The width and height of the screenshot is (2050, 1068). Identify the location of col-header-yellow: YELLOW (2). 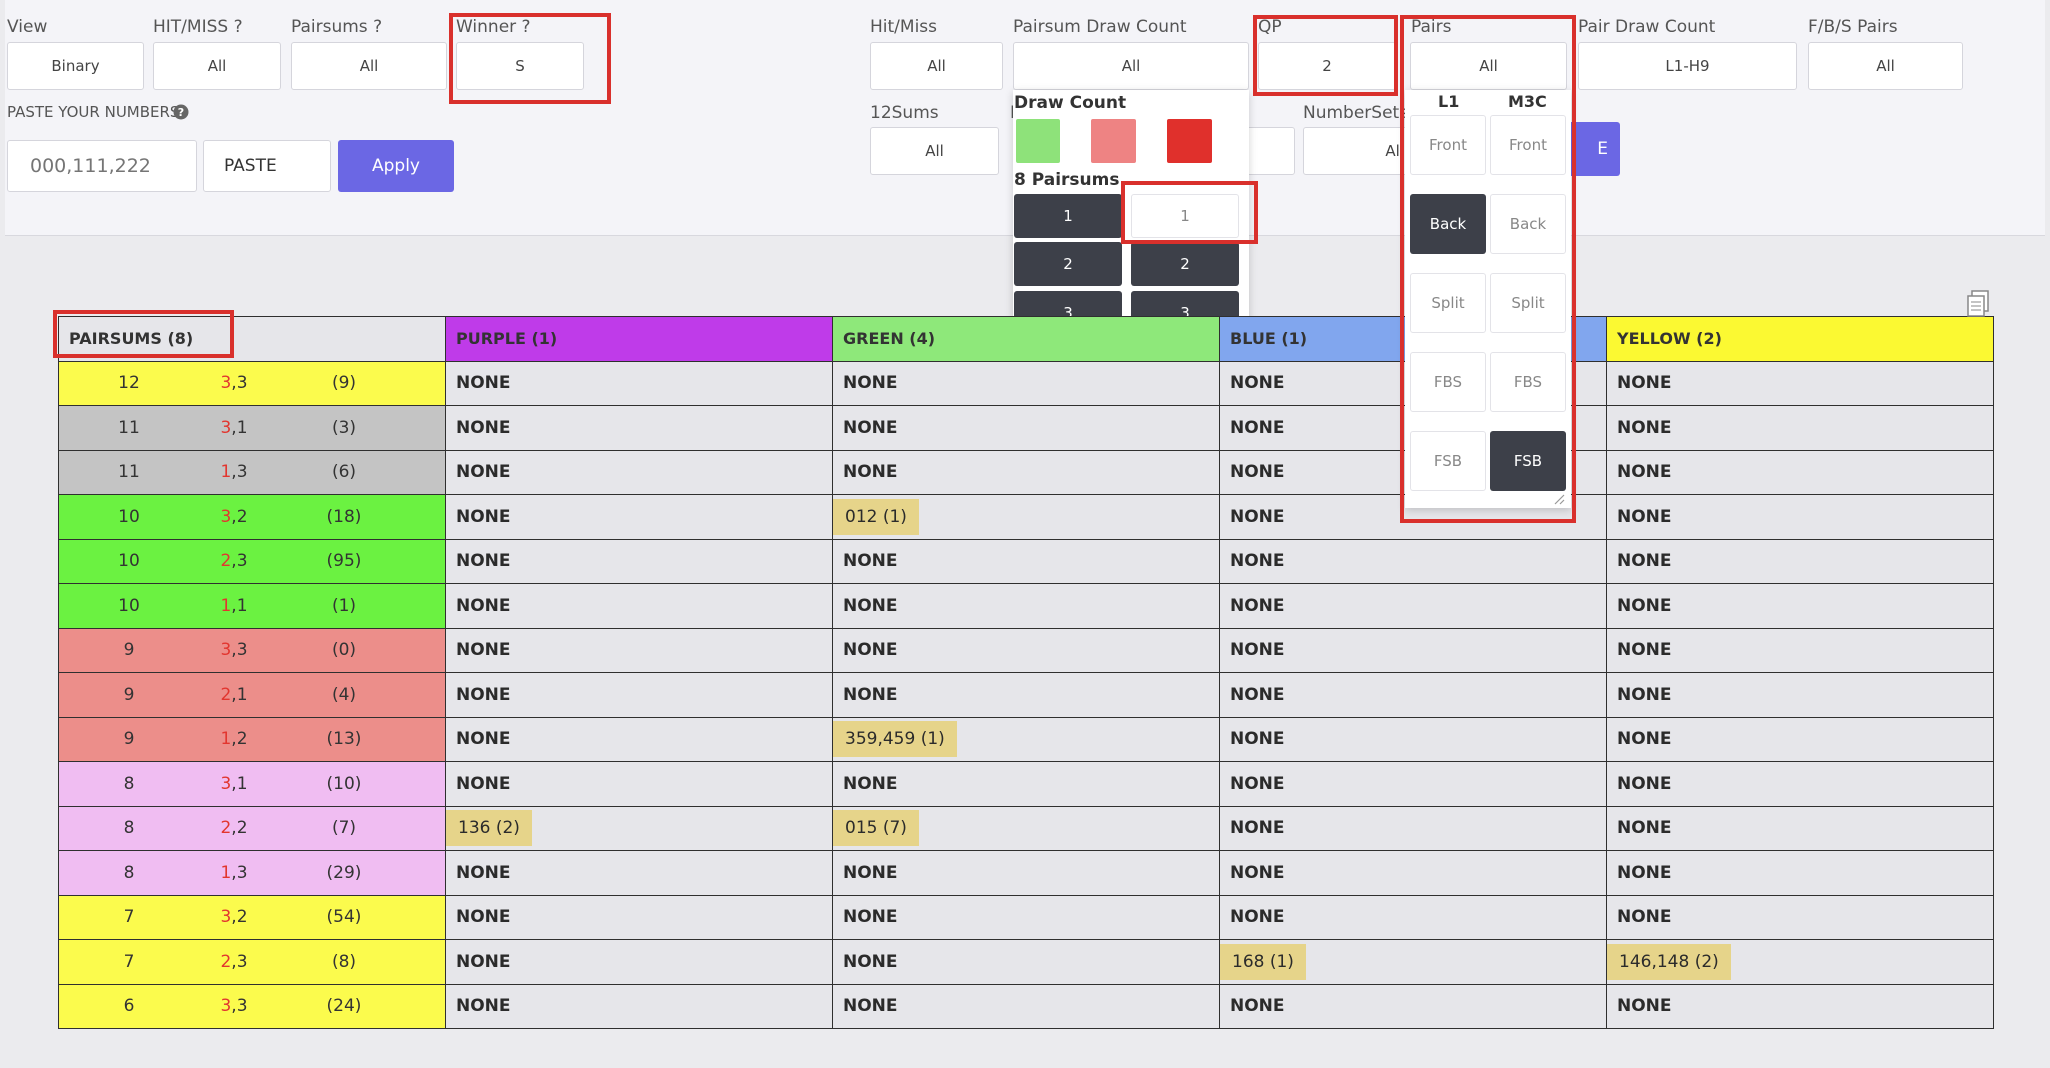
(1800, 339).